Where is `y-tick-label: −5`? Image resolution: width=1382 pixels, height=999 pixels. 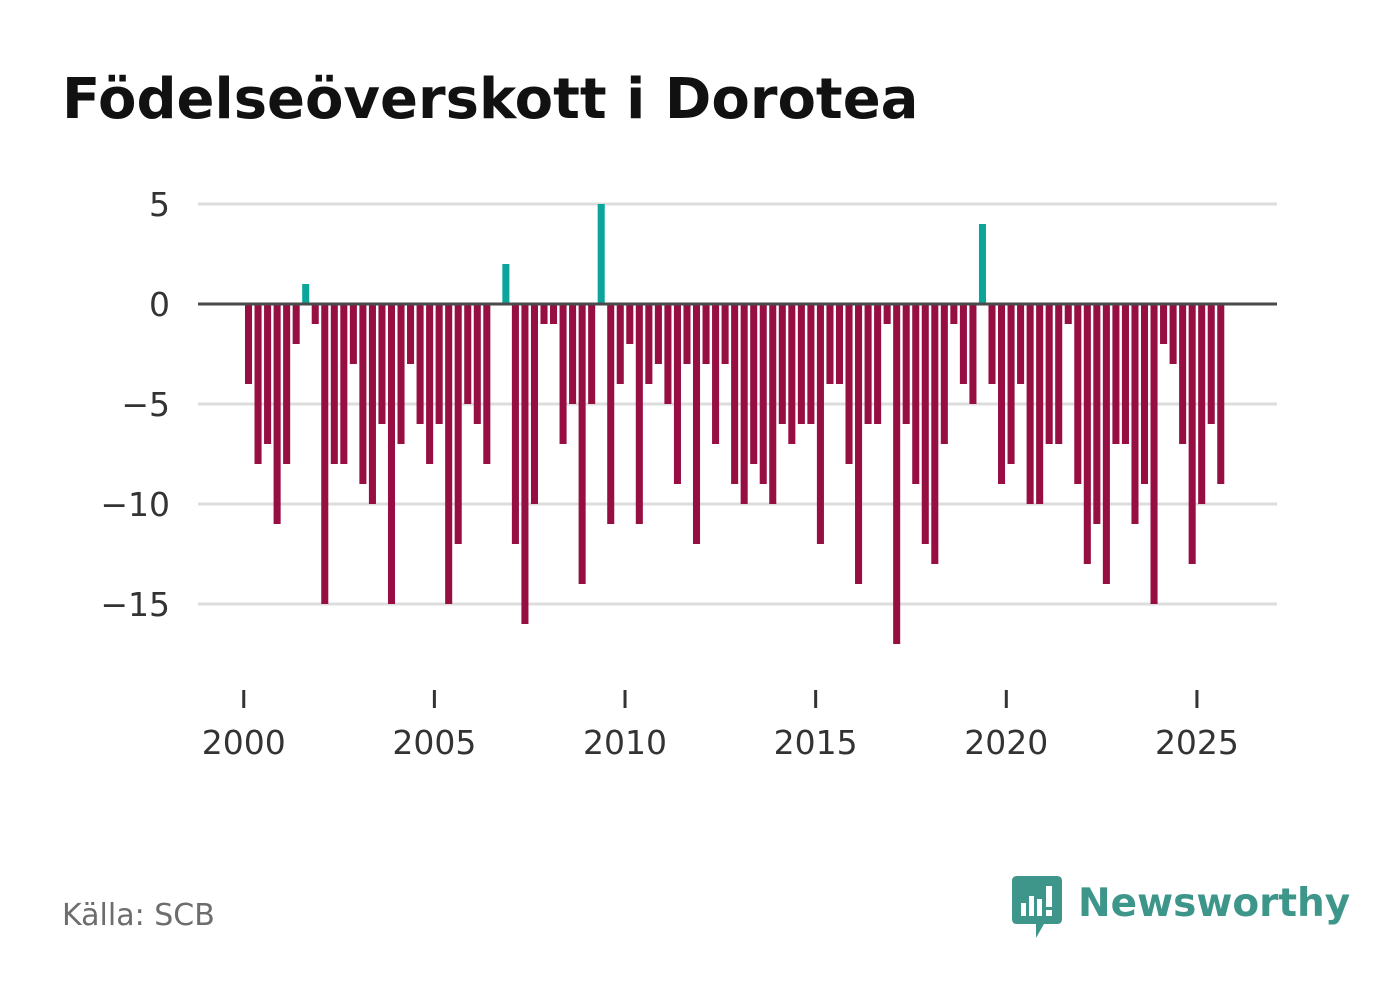
y-tick-label: −5 is located at coordinates (145, 404).